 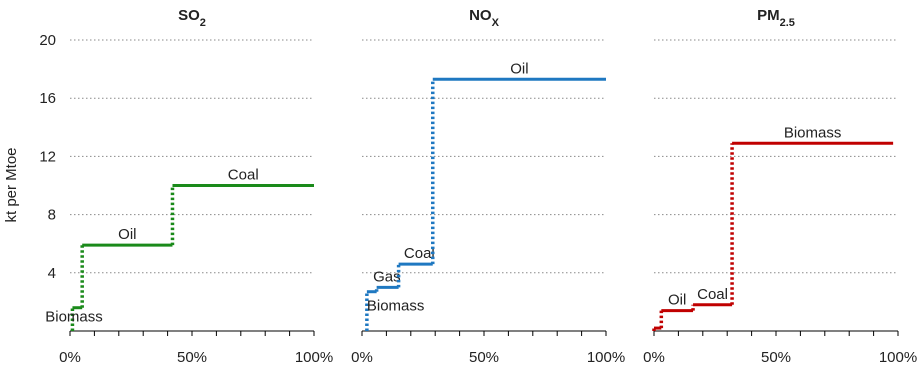 I want to click on y-tick-label: 4, so click(x=52, y=273).